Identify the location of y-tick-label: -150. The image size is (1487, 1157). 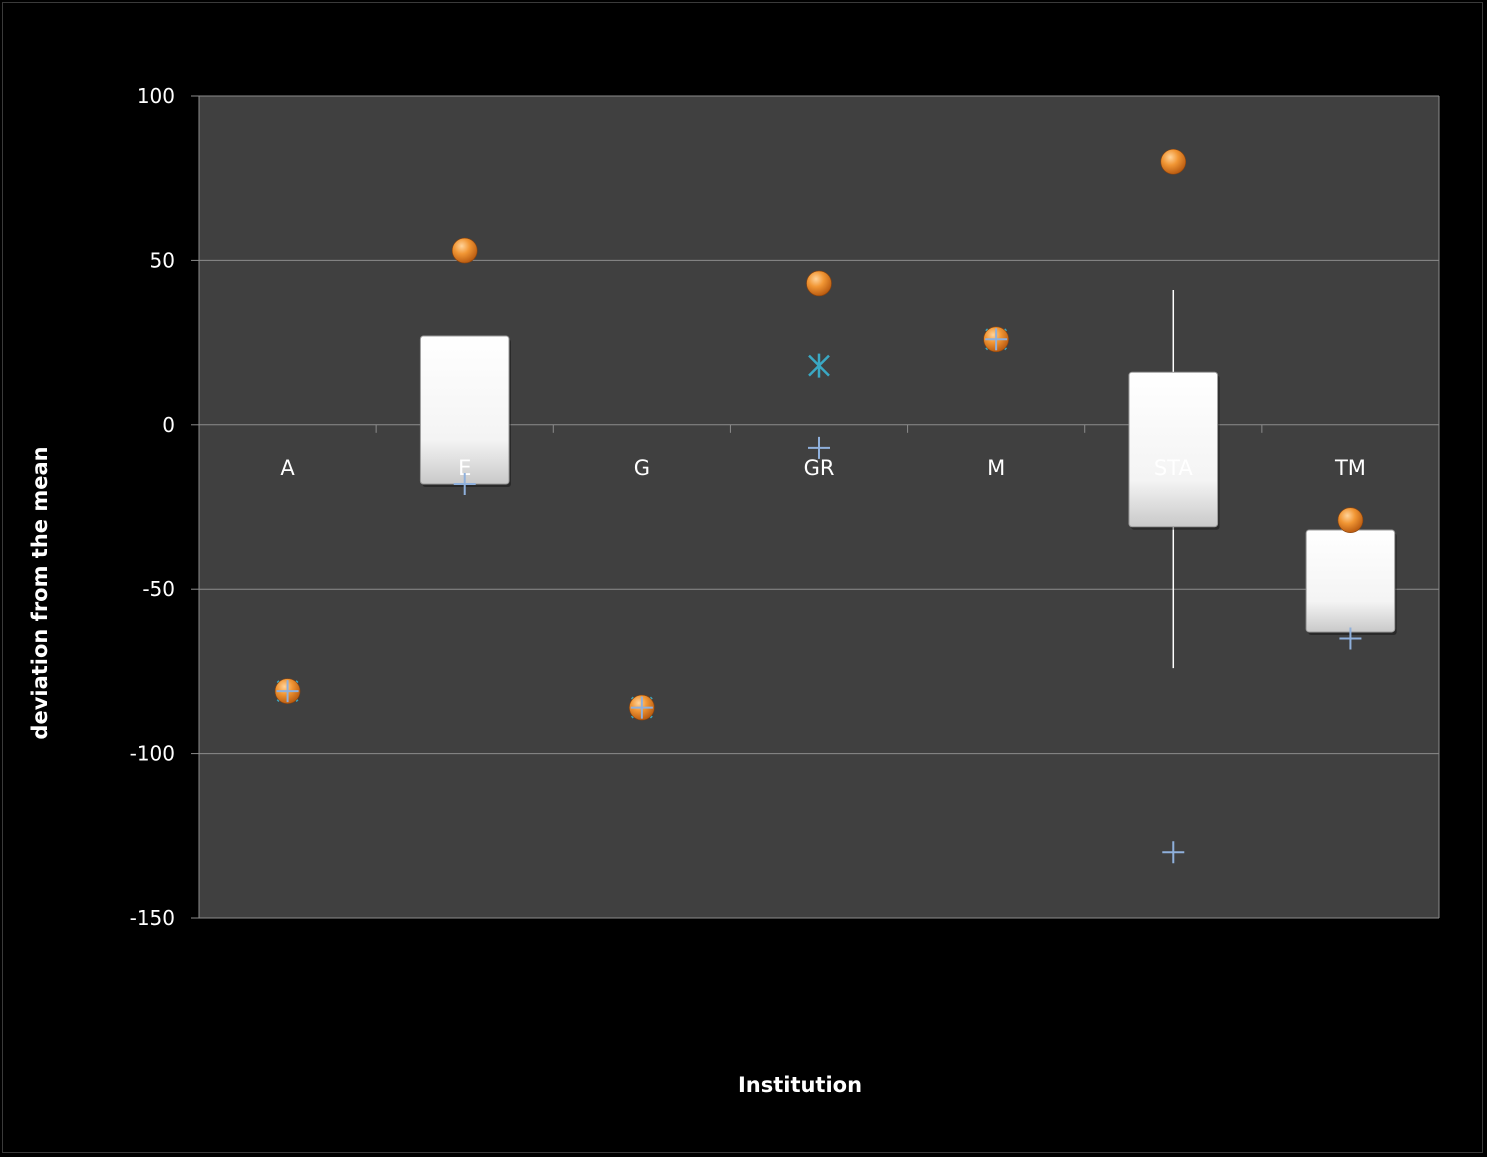
(152, 918).